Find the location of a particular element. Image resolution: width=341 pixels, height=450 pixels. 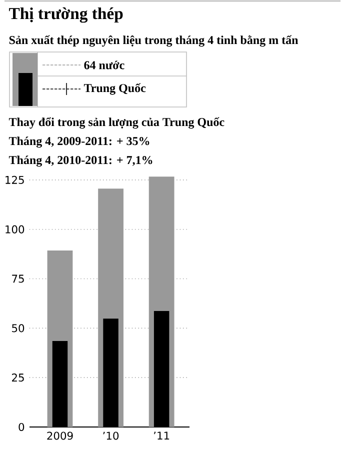

chart-title: Thị trường thép is located at coordinates (66, 15).